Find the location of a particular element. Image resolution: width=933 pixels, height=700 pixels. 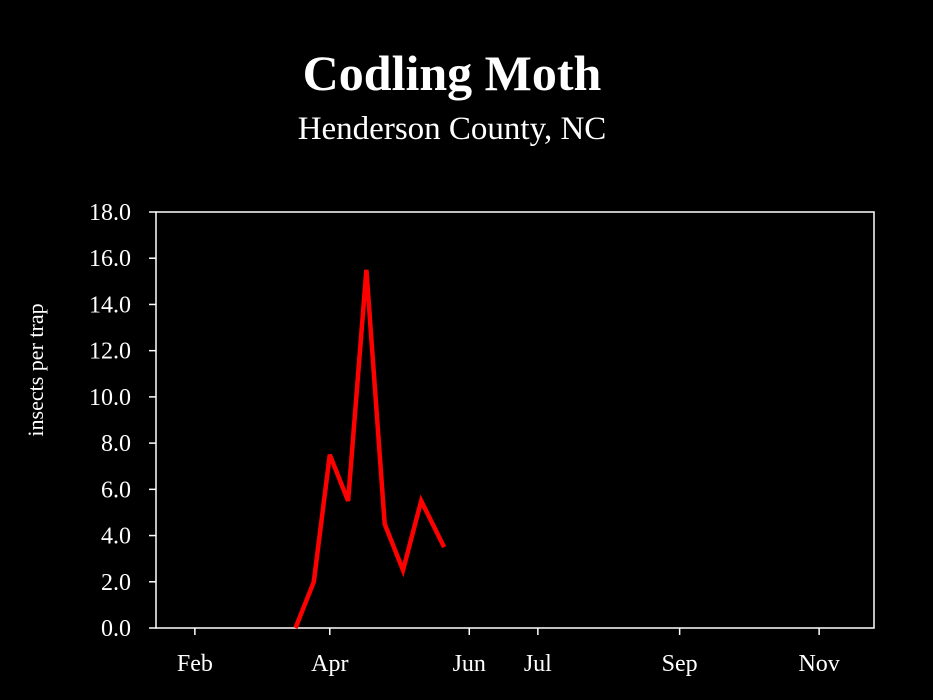

x-tick-label: Feb is located at coordinates (195, 664).